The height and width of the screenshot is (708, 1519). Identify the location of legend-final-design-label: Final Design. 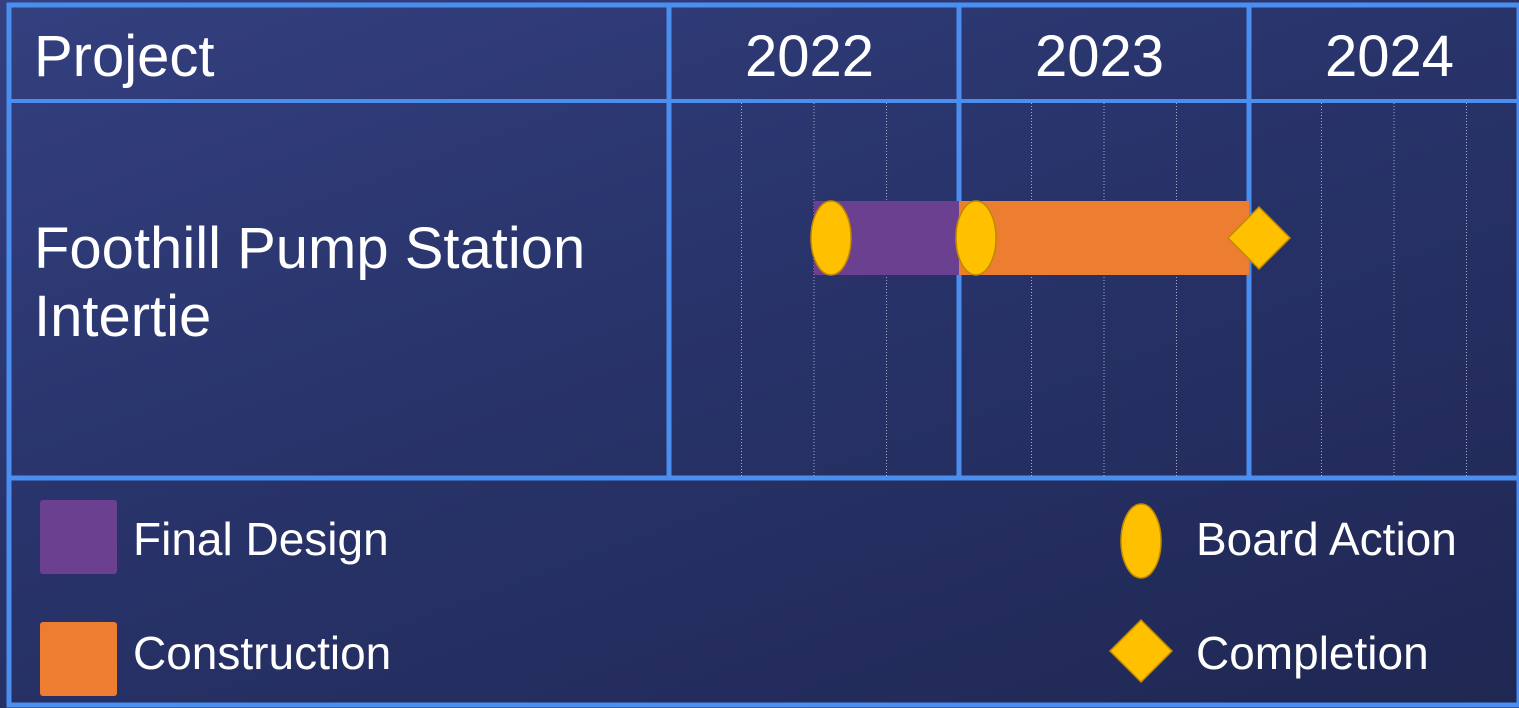
(261, 539).